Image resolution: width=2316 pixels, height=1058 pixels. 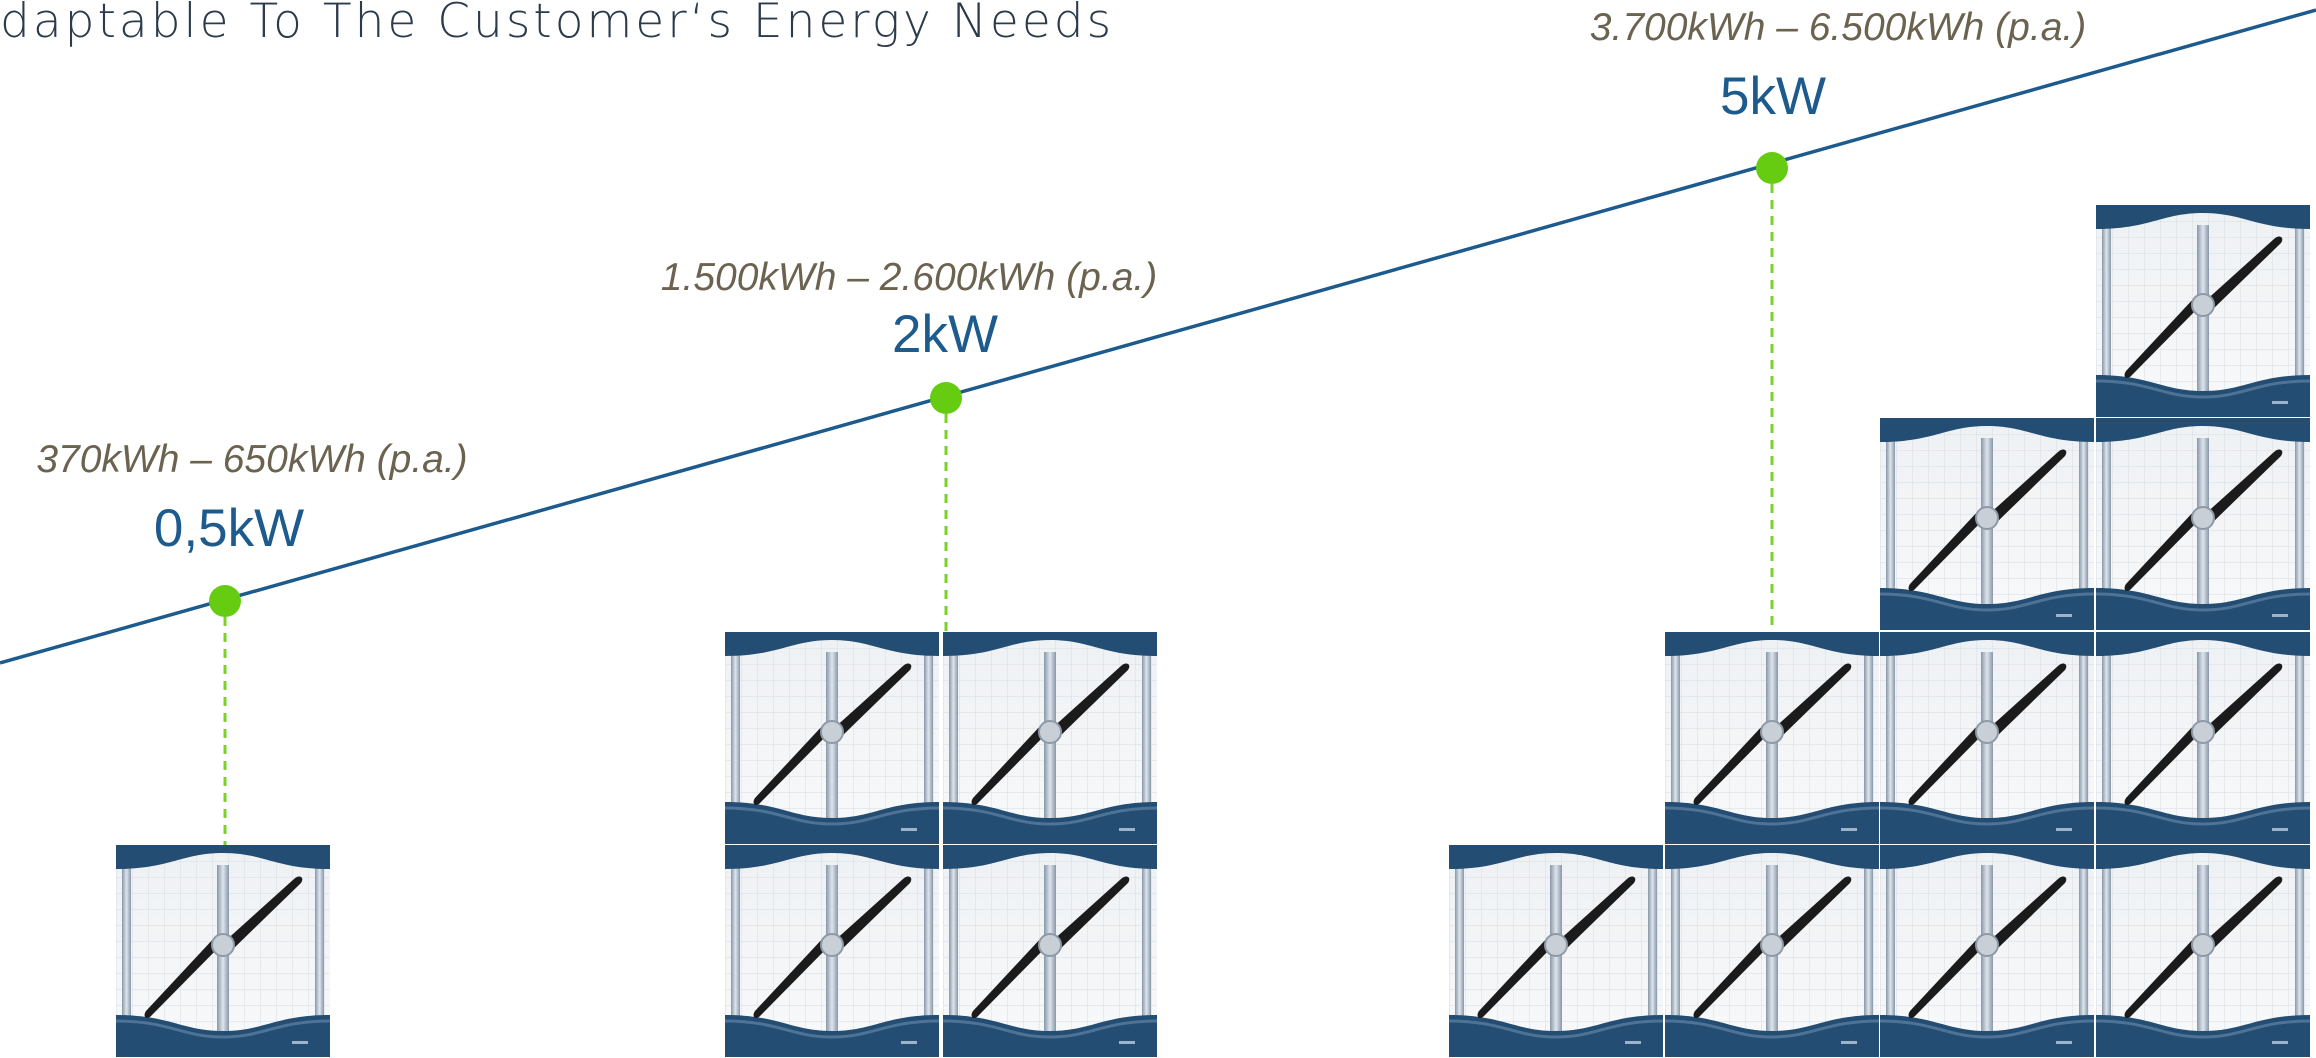 I want to click on tier-1-power-label: 0,5kW, so click(x=229, y=528).